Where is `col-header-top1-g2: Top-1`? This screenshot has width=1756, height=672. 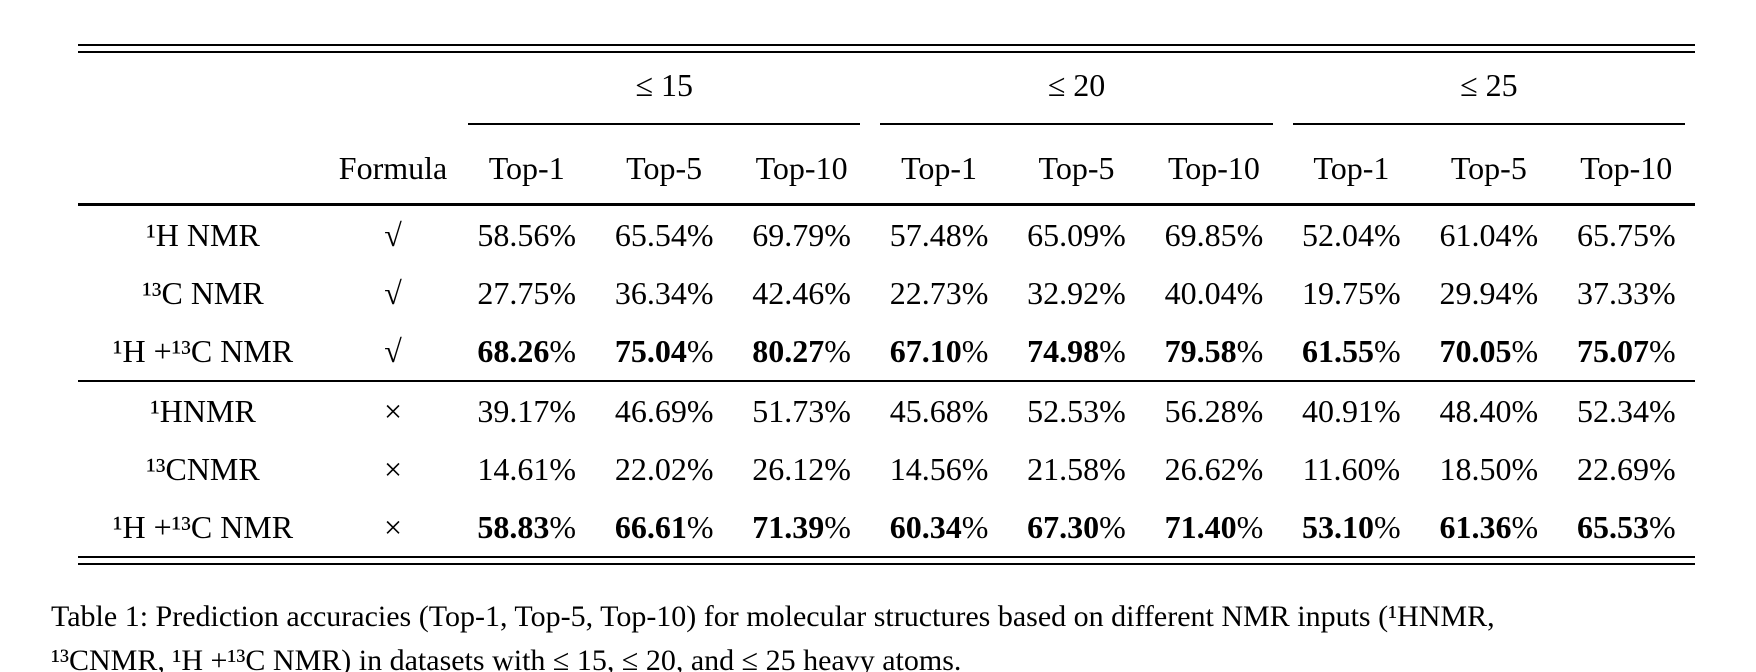 col-header-top1-g2: Top-1 is located at coordinates (939, 168).